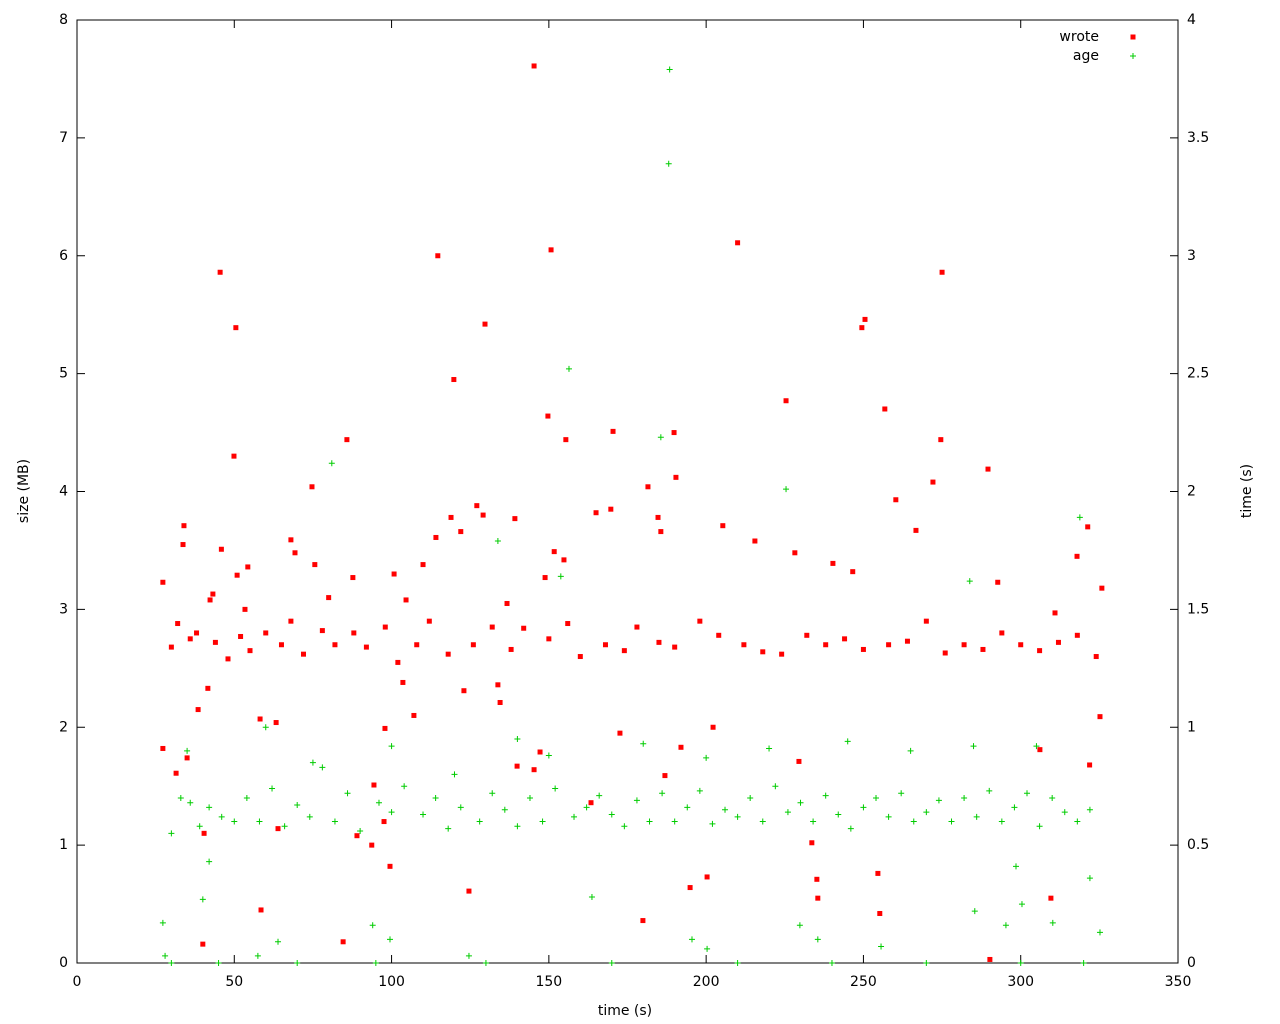 This screenshot has width=1280, height=1024. I want to click on x-tick-label: 200, so click(706, 982).